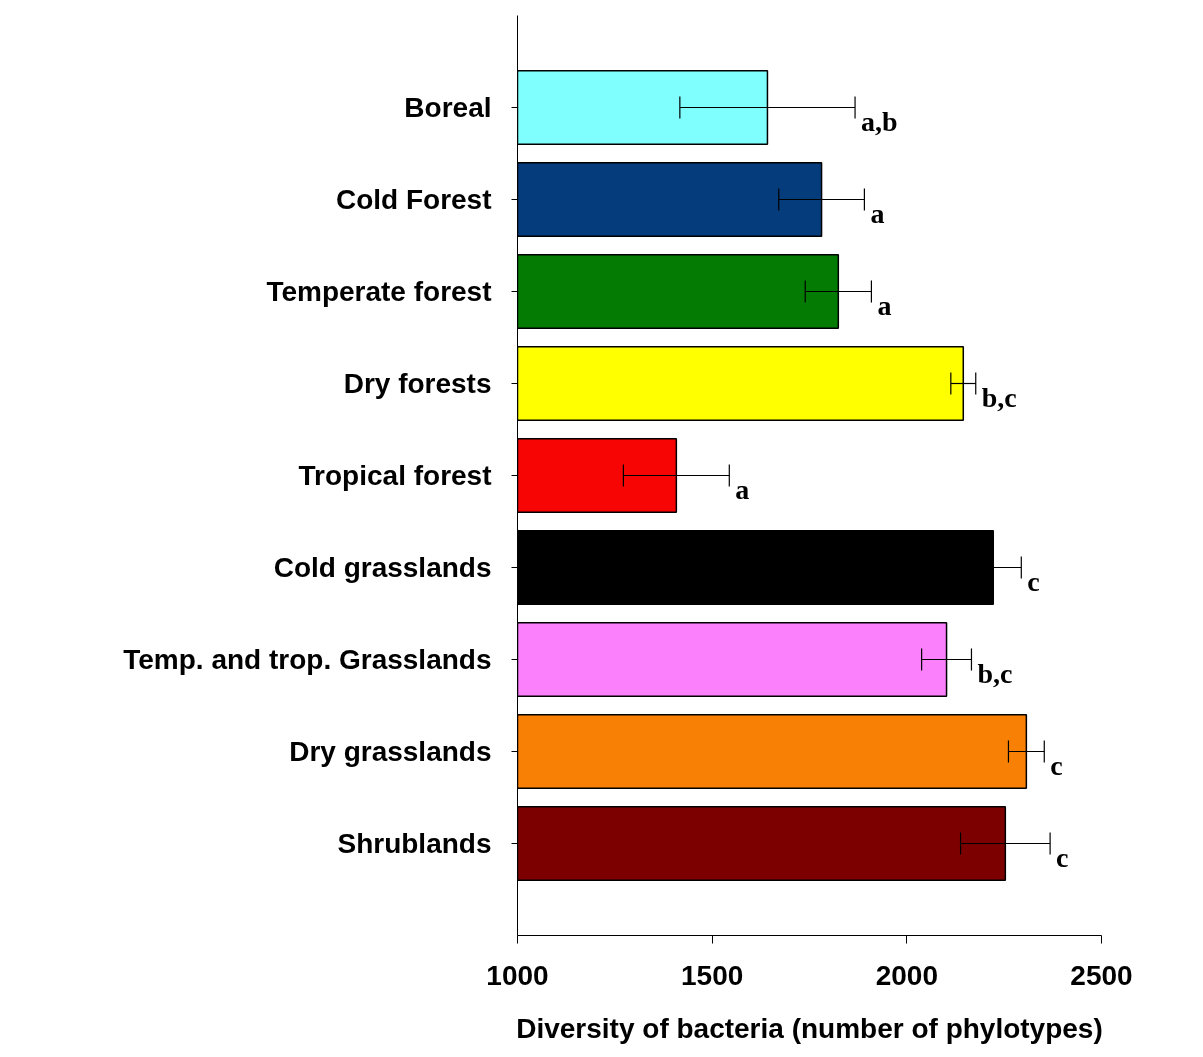 The height and width of the screenshot is (1057, 1203). Describe the element at coordinates (379, 291) in the screenshot. I see `y-tick-label: Temperate forest` at that location.